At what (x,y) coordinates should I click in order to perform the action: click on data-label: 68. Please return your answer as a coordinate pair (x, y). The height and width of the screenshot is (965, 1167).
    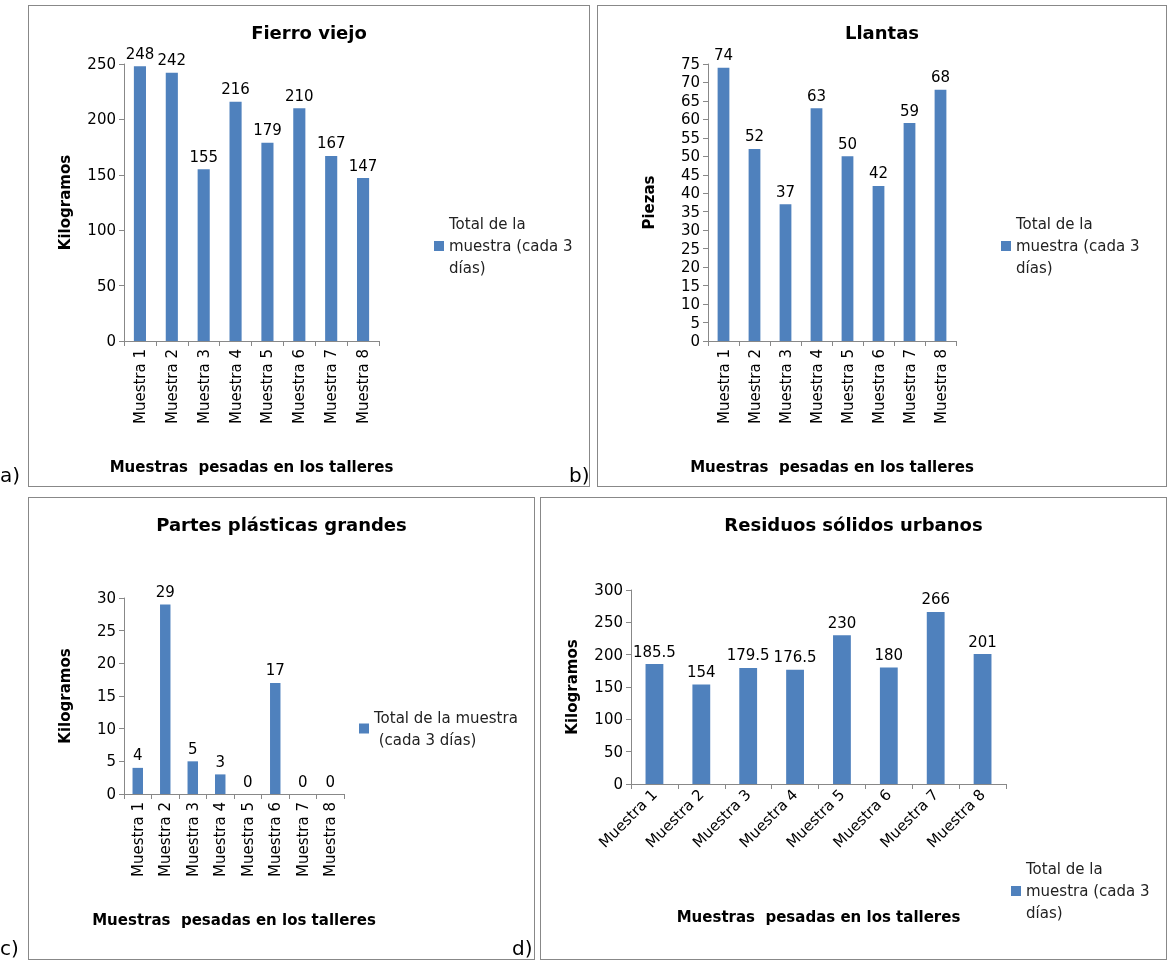
    Looking at the image, I should click on (940, 77).